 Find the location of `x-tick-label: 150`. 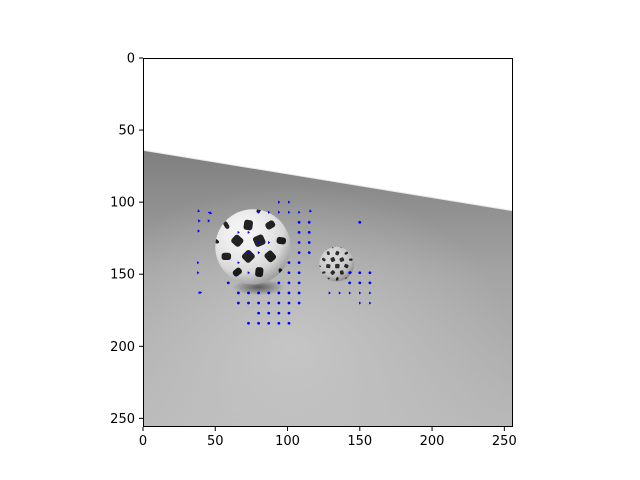

x-tick-label: 150 is located at coordinates (359, 441).